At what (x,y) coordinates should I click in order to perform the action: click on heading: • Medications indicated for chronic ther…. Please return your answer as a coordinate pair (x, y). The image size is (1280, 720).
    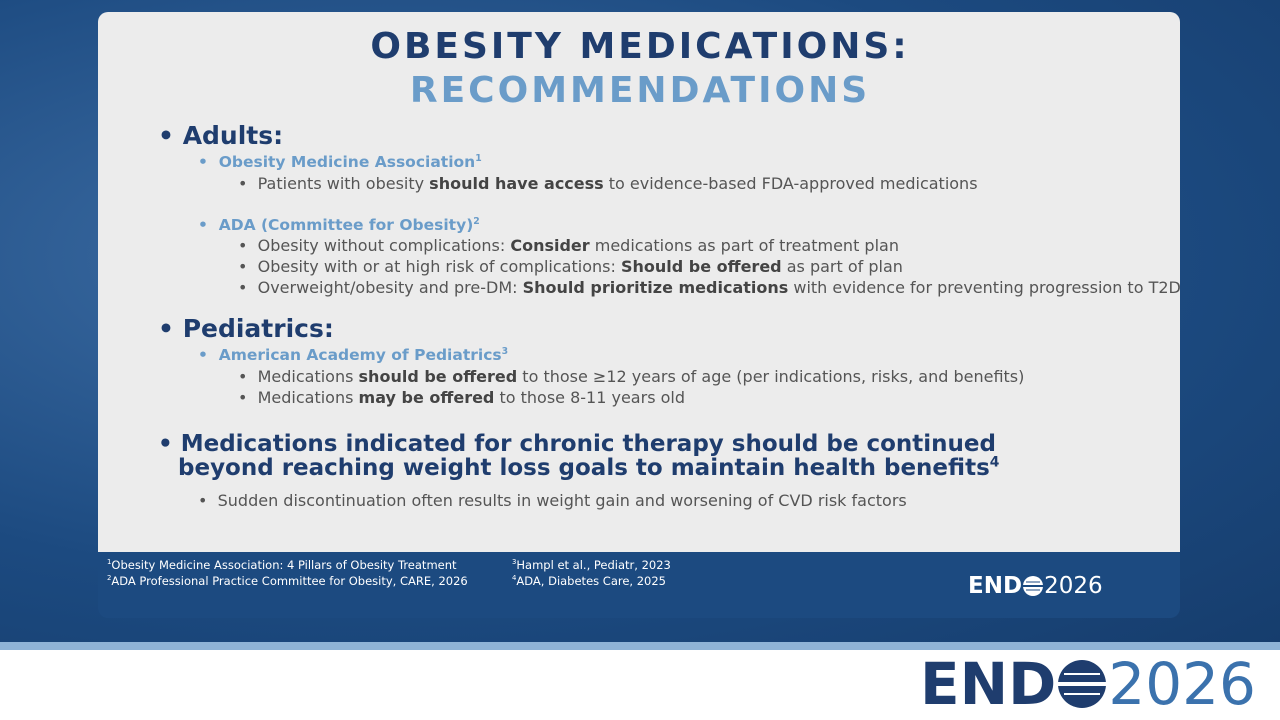
    Looking at the image, I should click on (579, 456).